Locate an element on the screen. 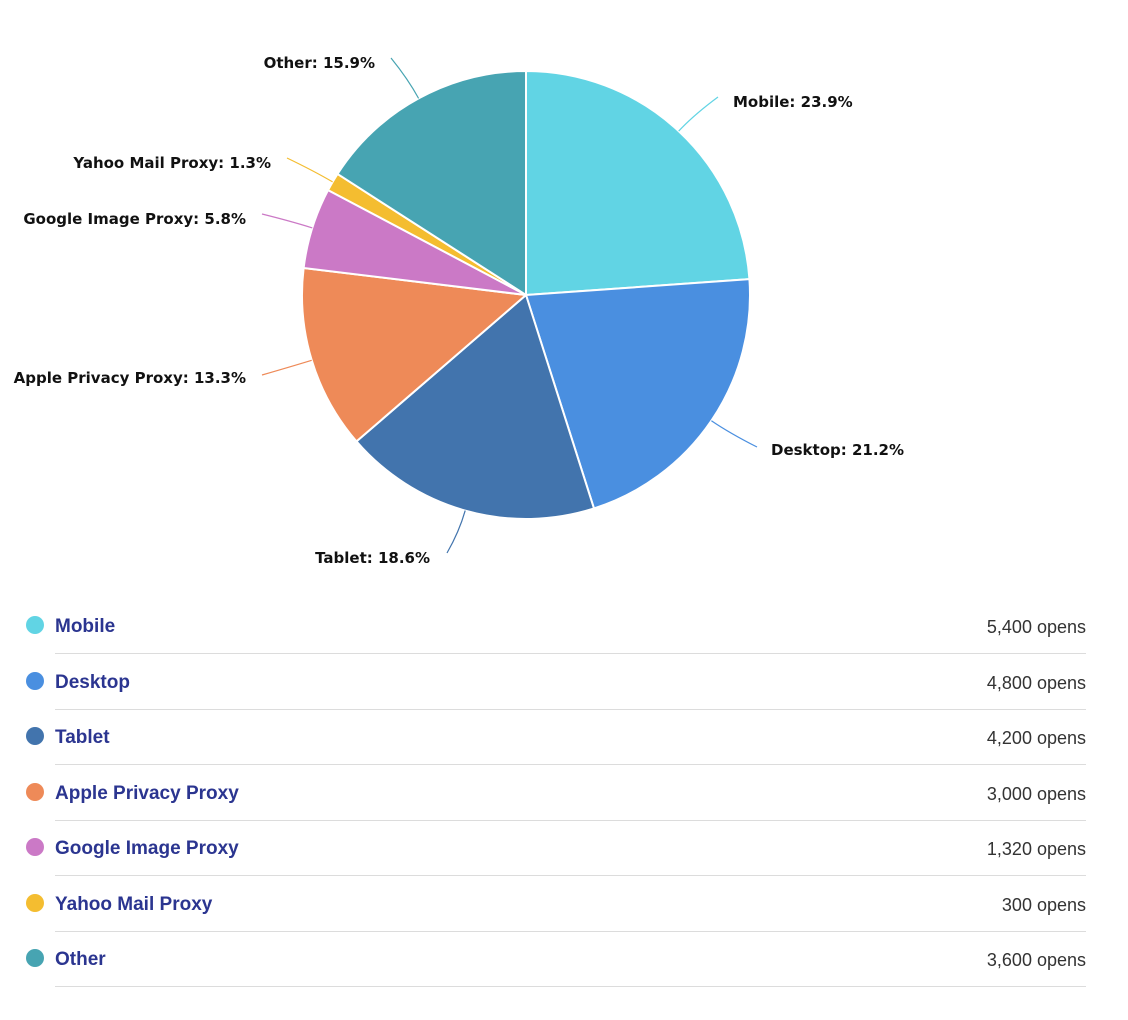 This screenshot has width=1128, height=1020. legend-label: Apple Privacy Proxy is located at coordinates (147, 793).